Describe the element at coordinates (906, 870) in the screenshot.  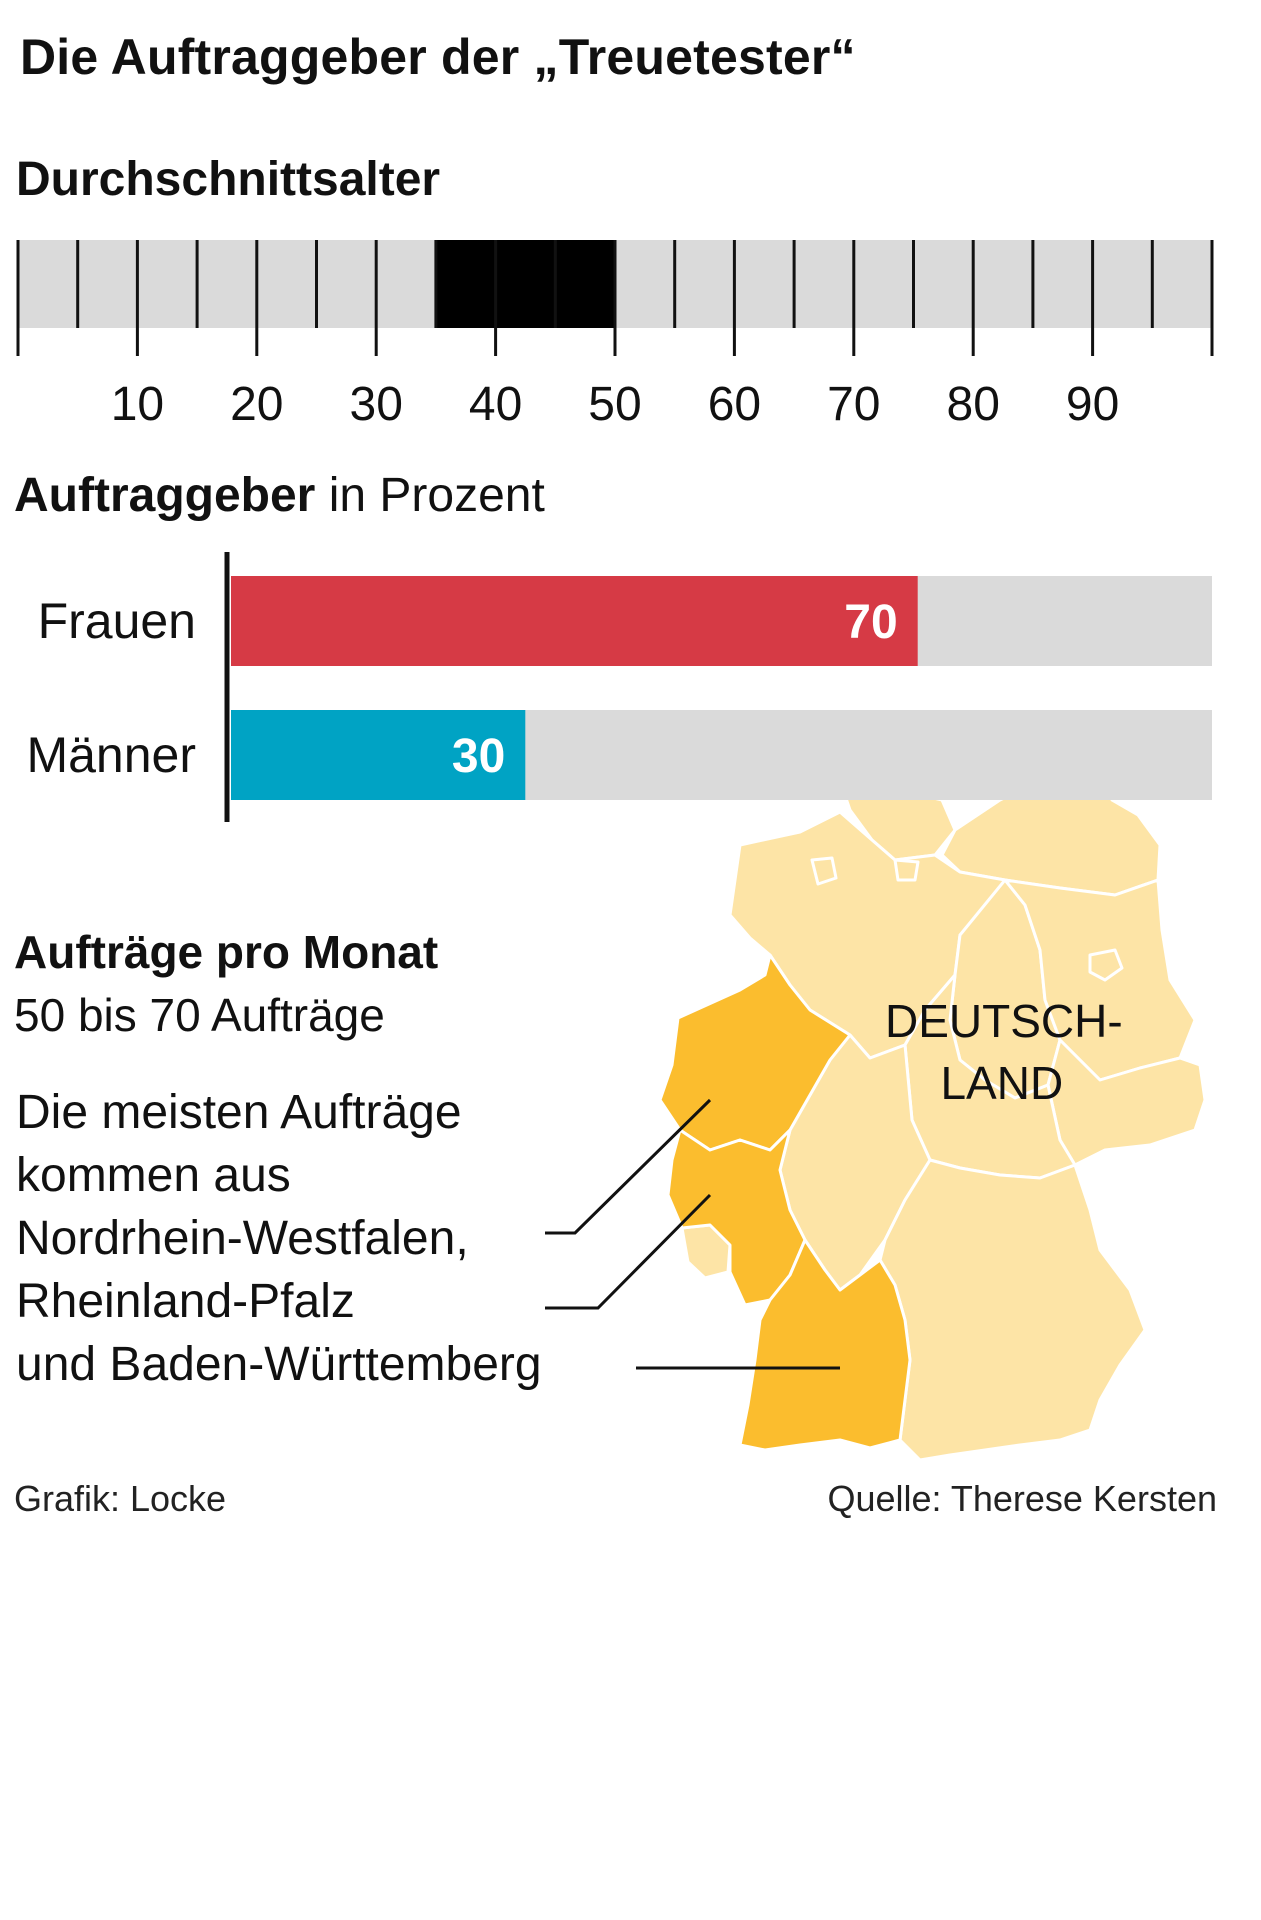
I see `map-state-hamburg` at that location.